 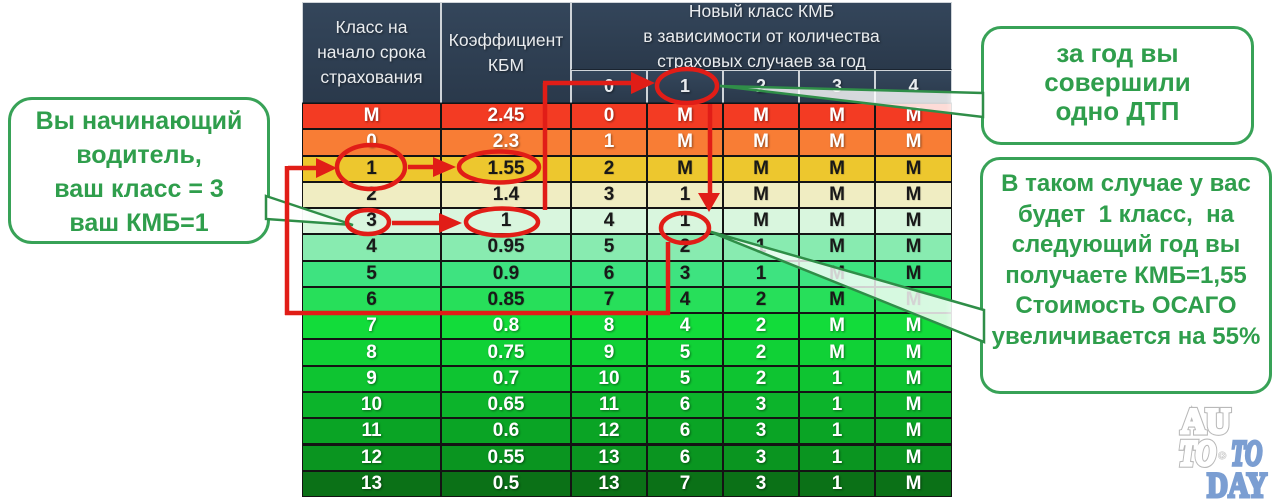 I want to click on svg-text: DAY, so click(x=1237, y=484).